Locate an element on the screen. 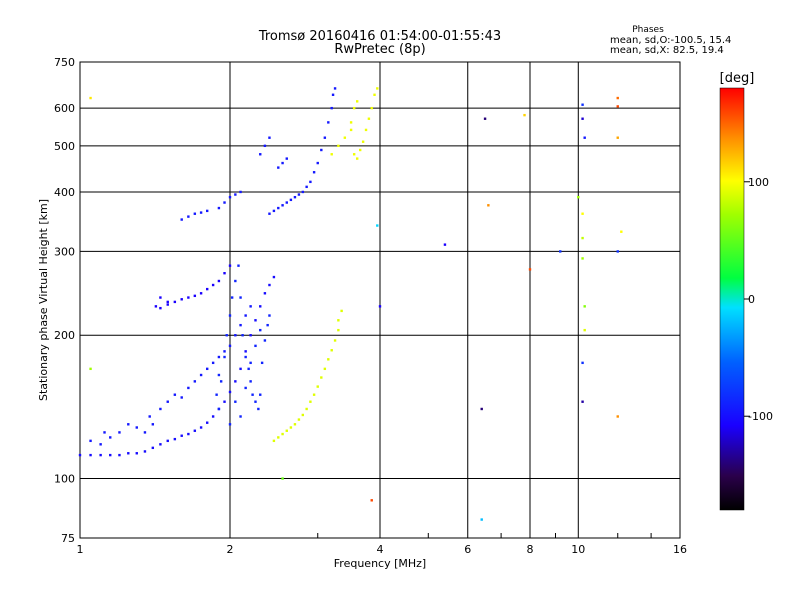 This screenshot has height=600, width=800. x-tick-label: 16 is located at coordinates (680, 549).